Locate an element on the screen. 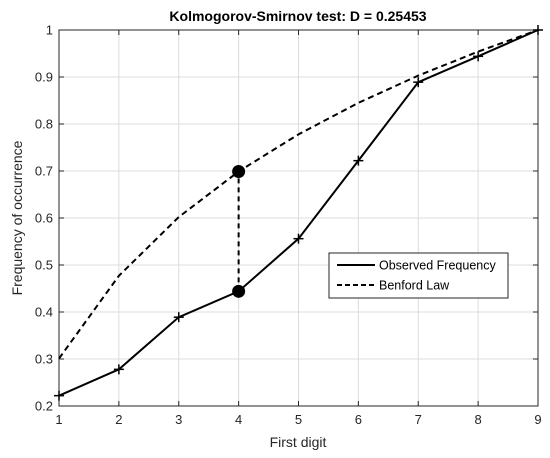 This screenshot has height=458, width=550. legend: Observed Frequency Benford Law is located at coordinates (418, 275).